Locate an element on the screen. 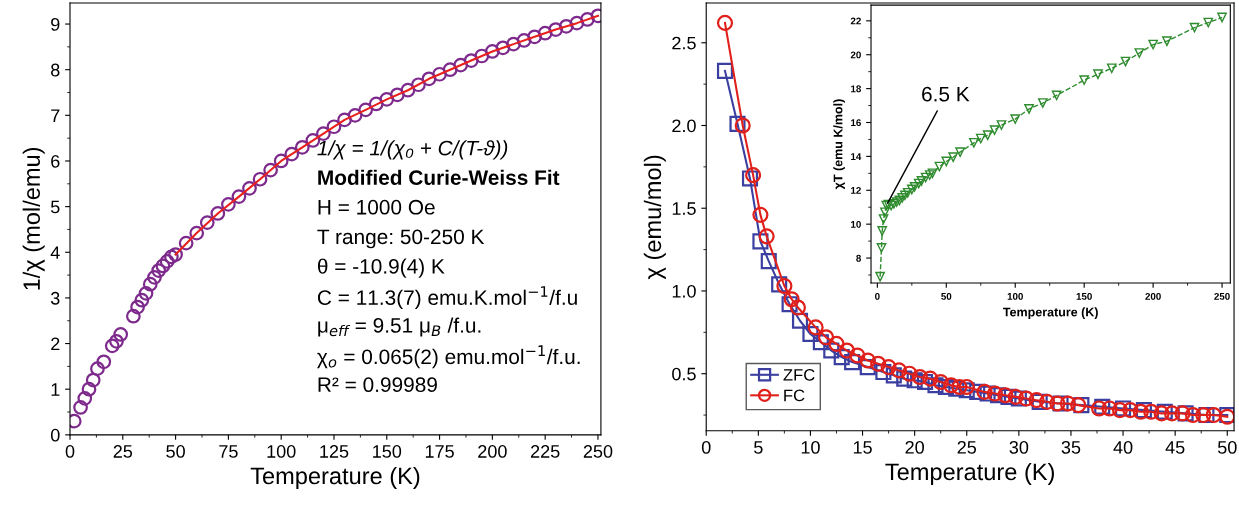  y-tick-label: 18 is located at coordinates (856, 89).